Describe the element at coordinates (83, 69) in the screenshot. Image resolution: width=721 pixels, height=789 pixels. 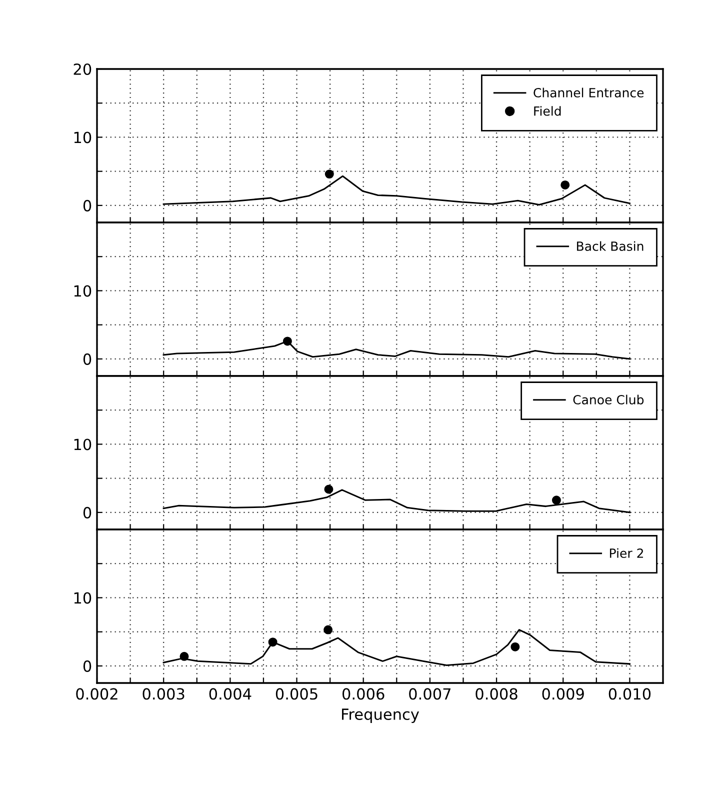
I see `y-tick-label: 20` at that location.